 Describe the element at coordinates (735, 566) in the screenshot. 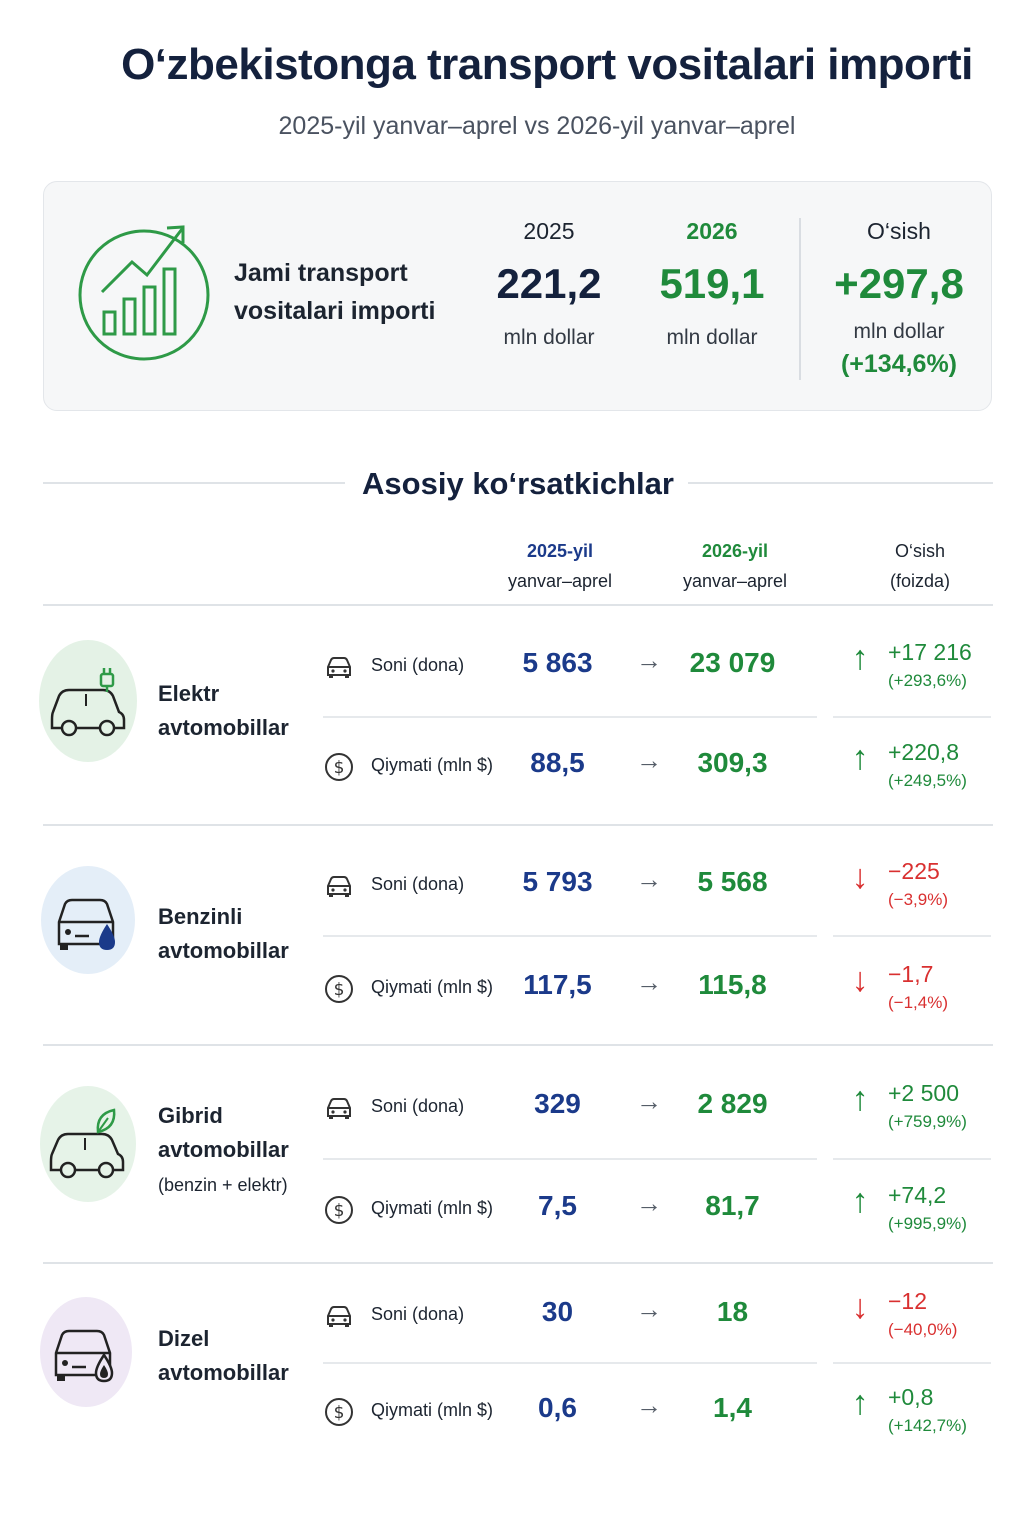

I see `column-header-2026: 2026-yil yanvar–aprel` at that location.